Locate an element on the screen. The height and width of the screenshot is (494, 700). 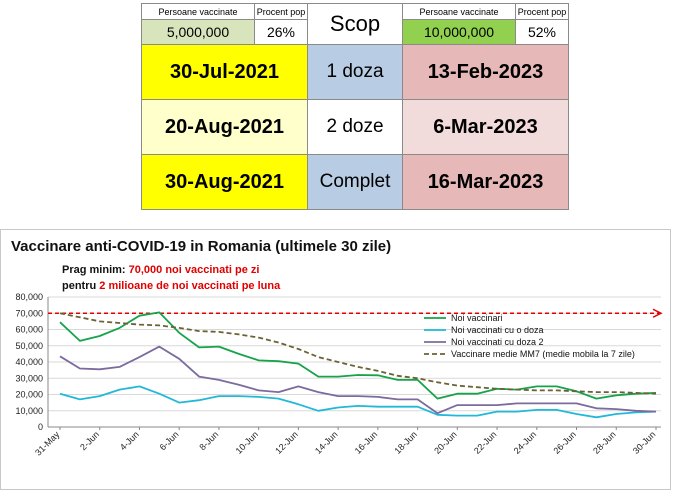
y-tick-label: 10,000 is located at coordinates (29, 411).